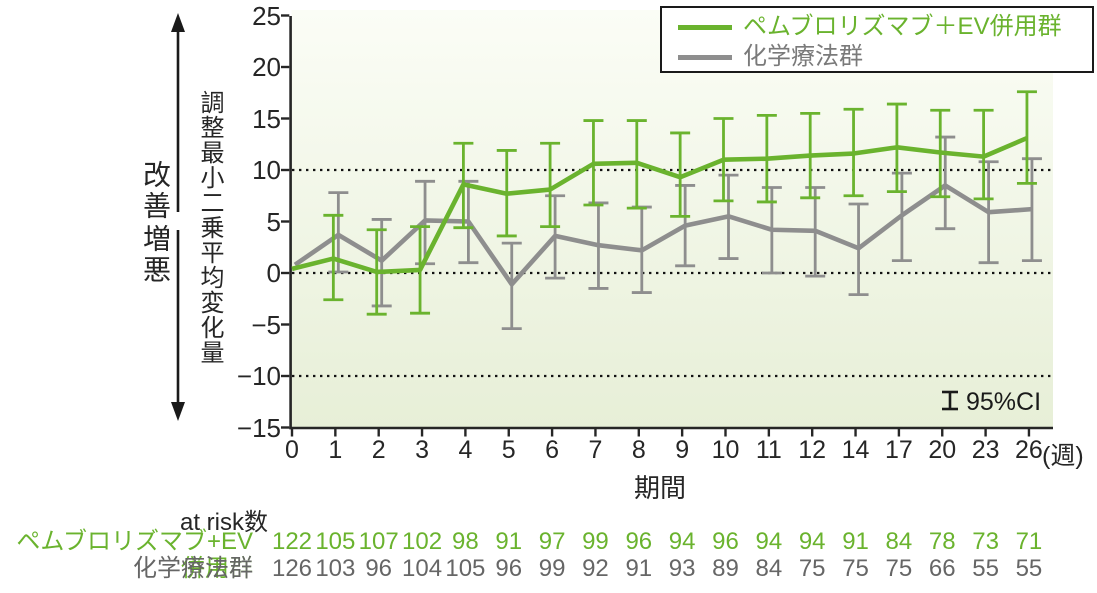 The height and width of the screenshot is (593, 1097). What do you see at coordinates (266, 324) in the screenshot?
I see `y-tick-label-−5: −5` at bounding box center [266, 324].